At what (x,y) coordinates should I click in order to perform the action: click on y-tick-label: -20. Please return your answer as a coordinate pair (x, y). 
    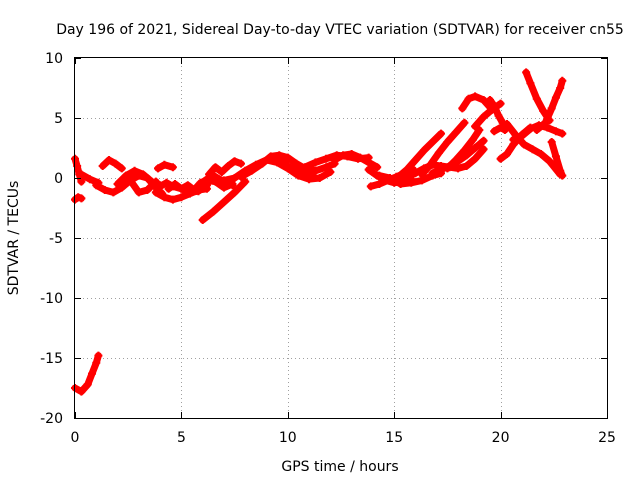
    Looking at the image, I should click on (51, 419).